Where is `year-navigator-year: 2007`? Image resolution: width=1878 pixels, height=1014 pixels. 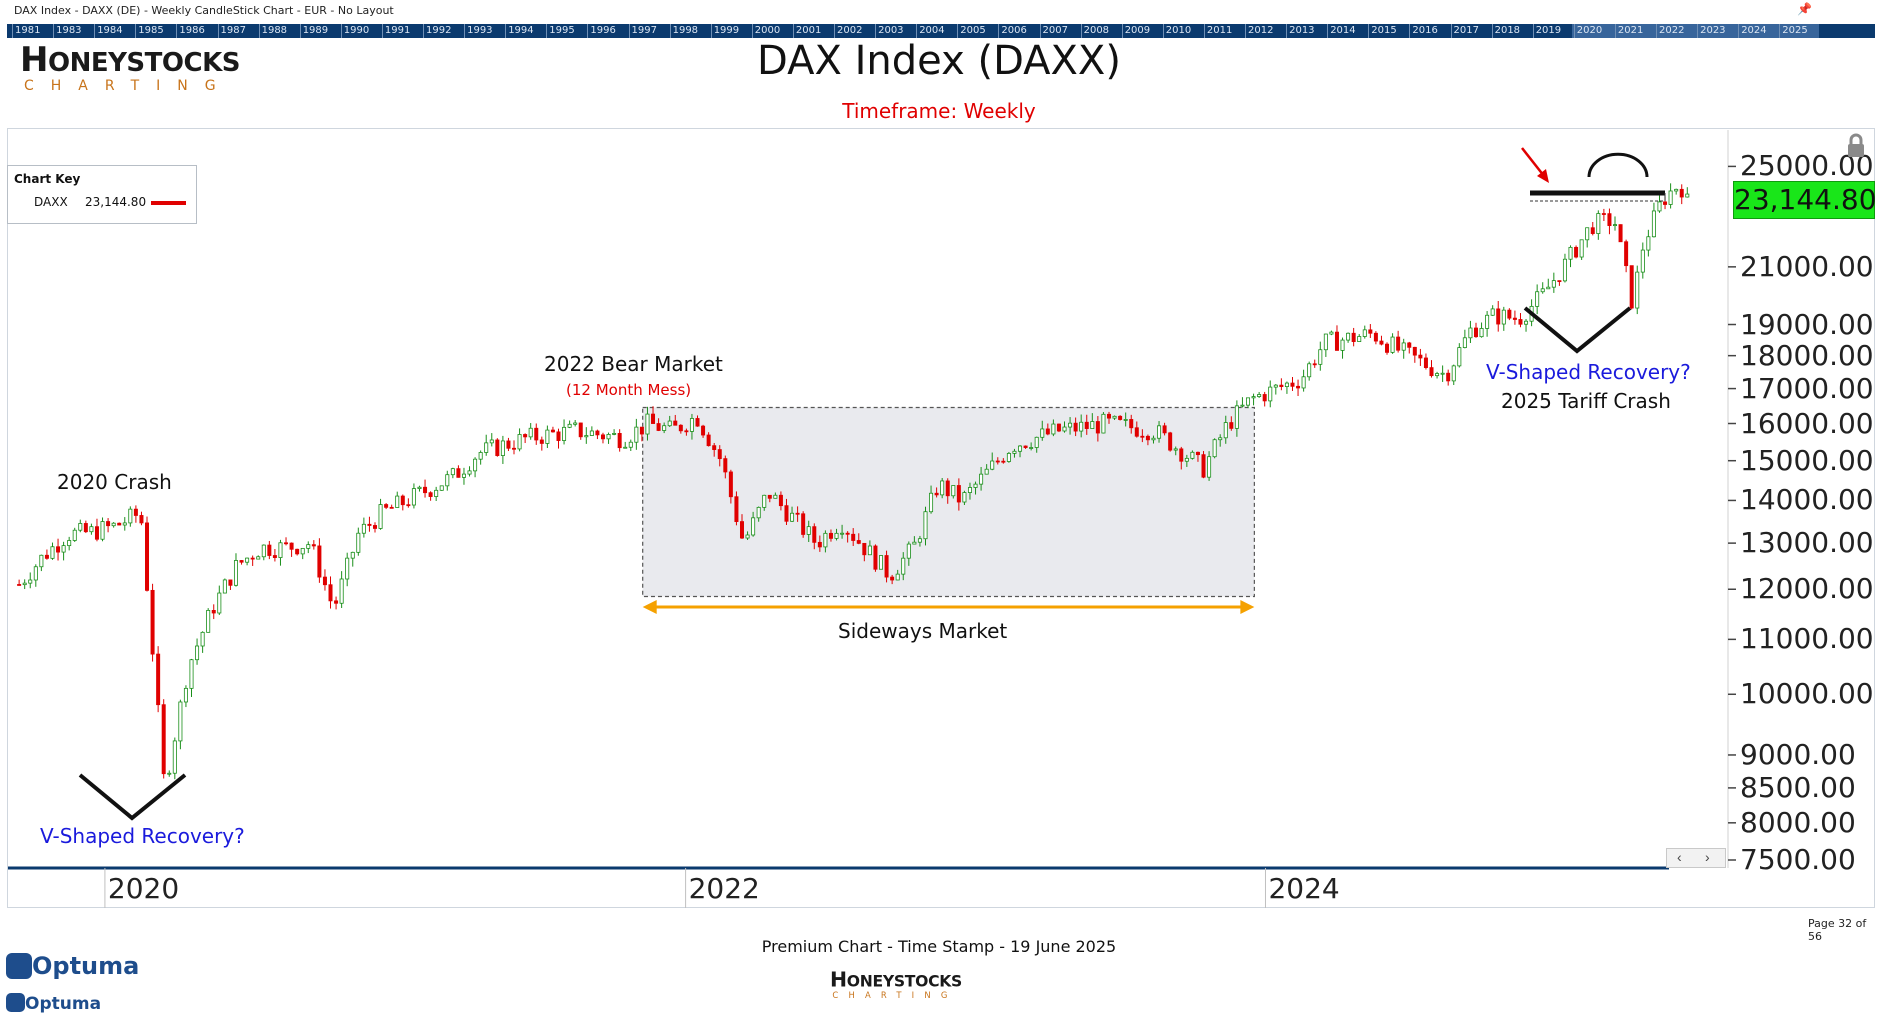 year-navigator-year: 2007 is located at coordinates (1053, 31).